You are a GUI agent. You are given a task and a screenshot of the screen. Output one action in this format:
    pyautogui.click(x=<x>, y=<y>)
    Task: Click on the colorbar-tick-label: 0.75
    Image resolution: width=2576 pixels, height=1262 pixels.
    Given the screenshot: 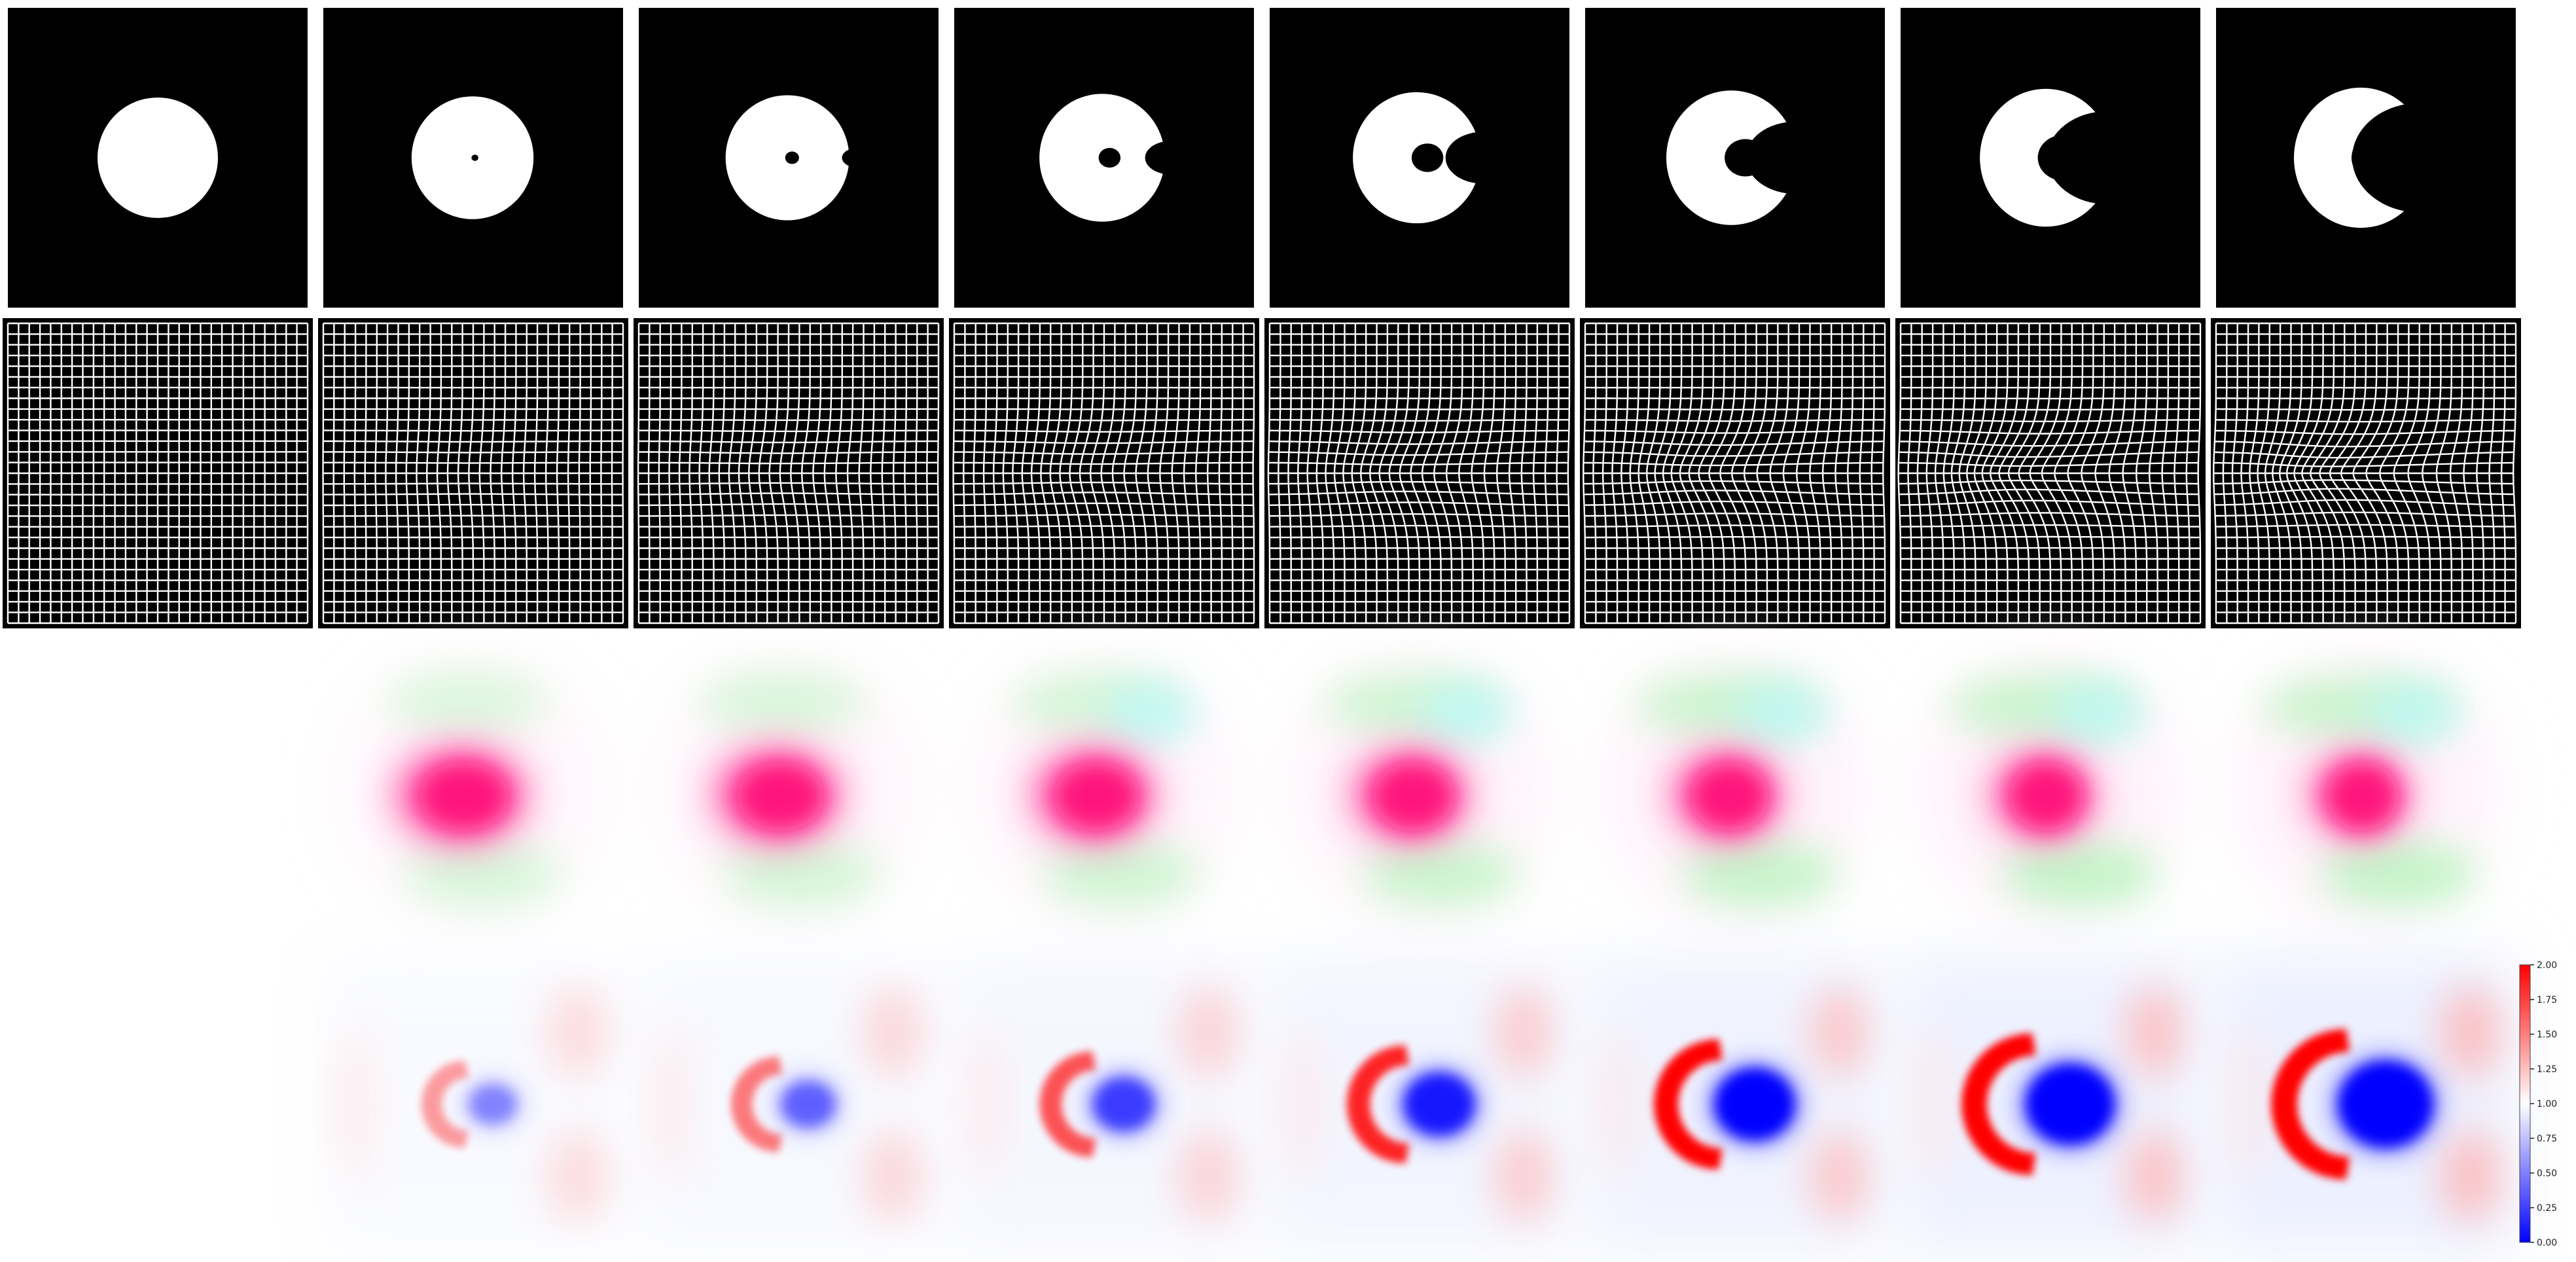 What is the action you would take?
    pyautogui.click(x=2547, y=1139)
    